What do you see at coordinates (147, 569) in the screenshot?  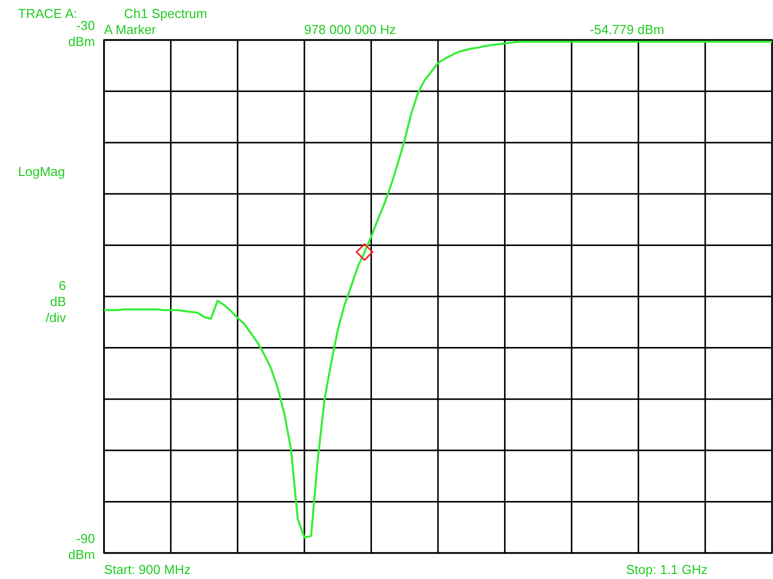 I see `text: Start: 900 MHz` at bounding box center [147, 569].